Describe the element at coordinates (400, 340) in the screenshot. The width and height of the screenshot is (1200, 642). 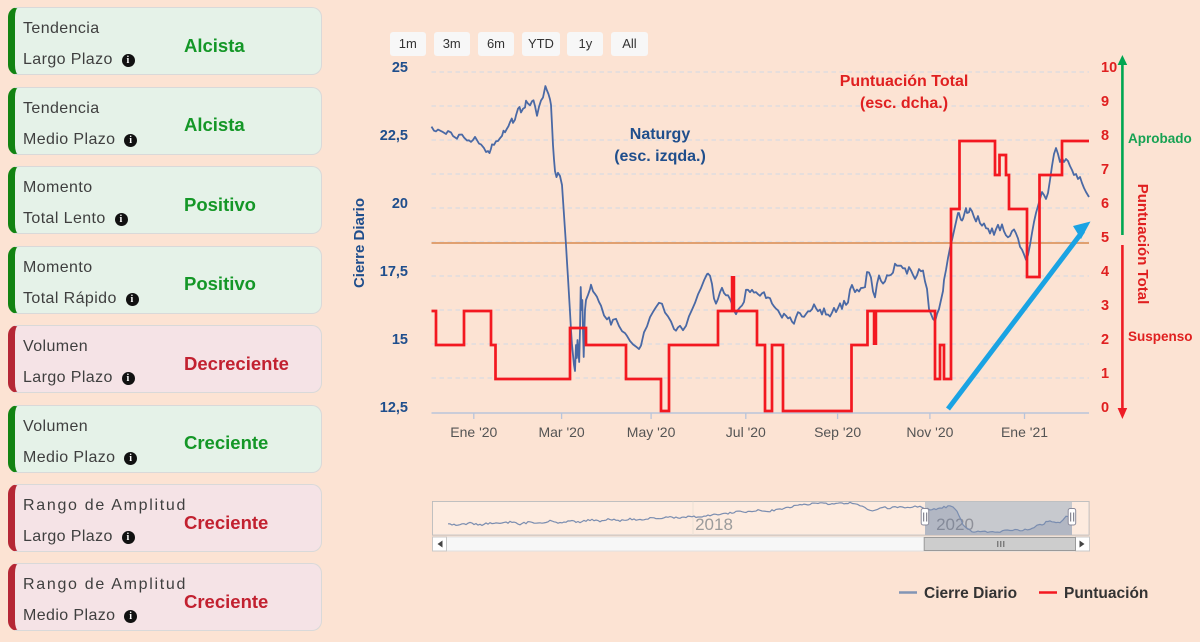
I see `svg-text: 15` at that location.